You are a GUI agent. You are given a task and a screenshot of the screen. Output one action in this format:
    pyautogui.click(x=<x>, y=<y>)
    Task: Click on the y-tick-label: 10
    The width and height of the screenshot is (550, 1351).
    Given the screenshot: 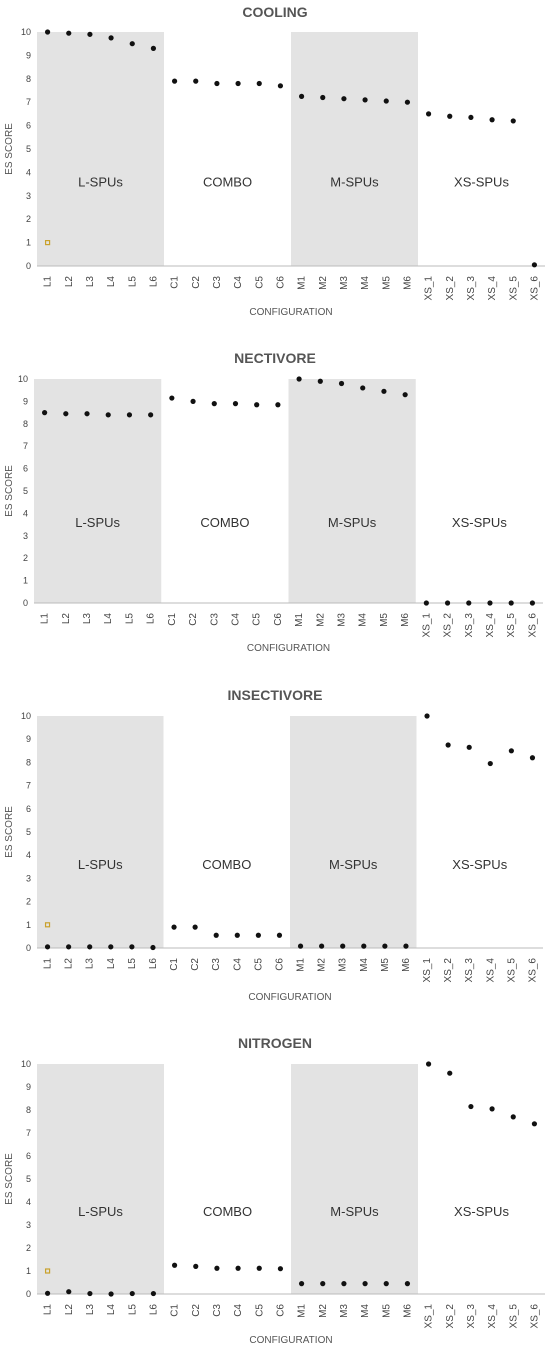 What is the action you would take?
    pyautogui.click(x=23, y=379)
    